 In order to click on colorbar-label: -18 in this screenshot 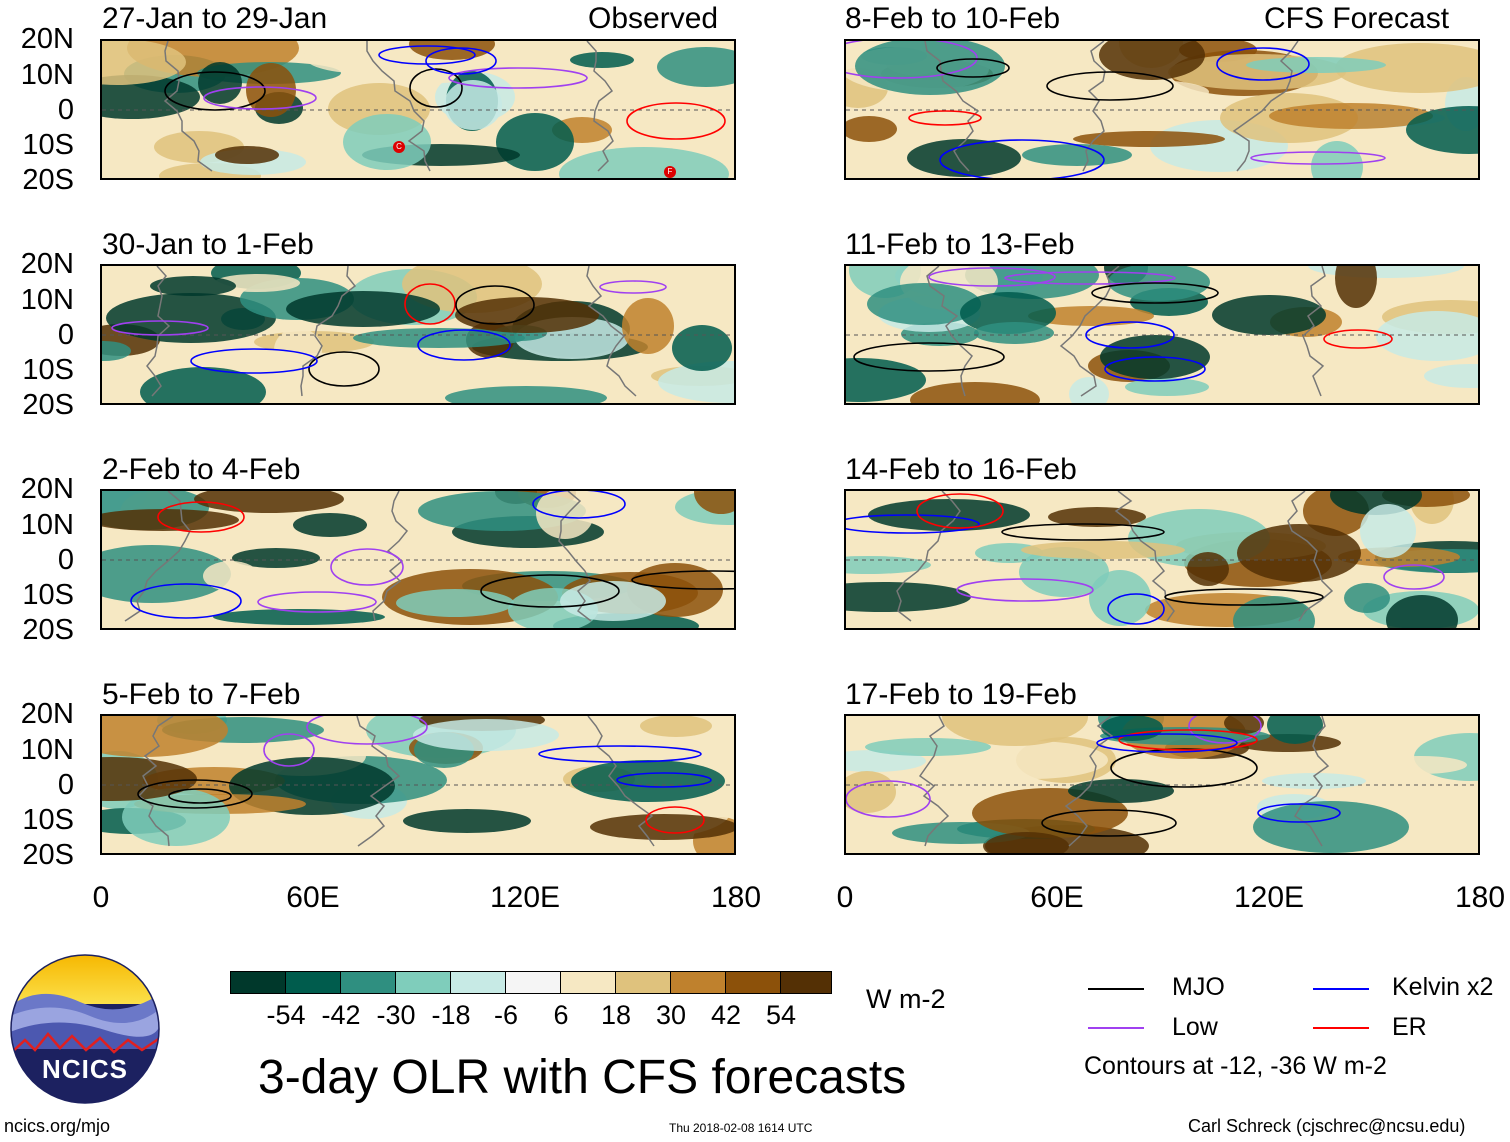, I will do `click(451, 1015)`.